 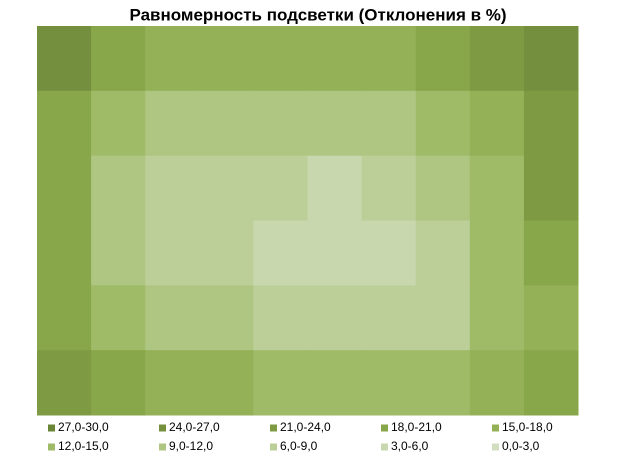 What do you see at coordinates (317, 14) in the screenshot?
I see `chart-title: Равномерность подсветки (Отклонения в %)` at bounding box center [317, 14].